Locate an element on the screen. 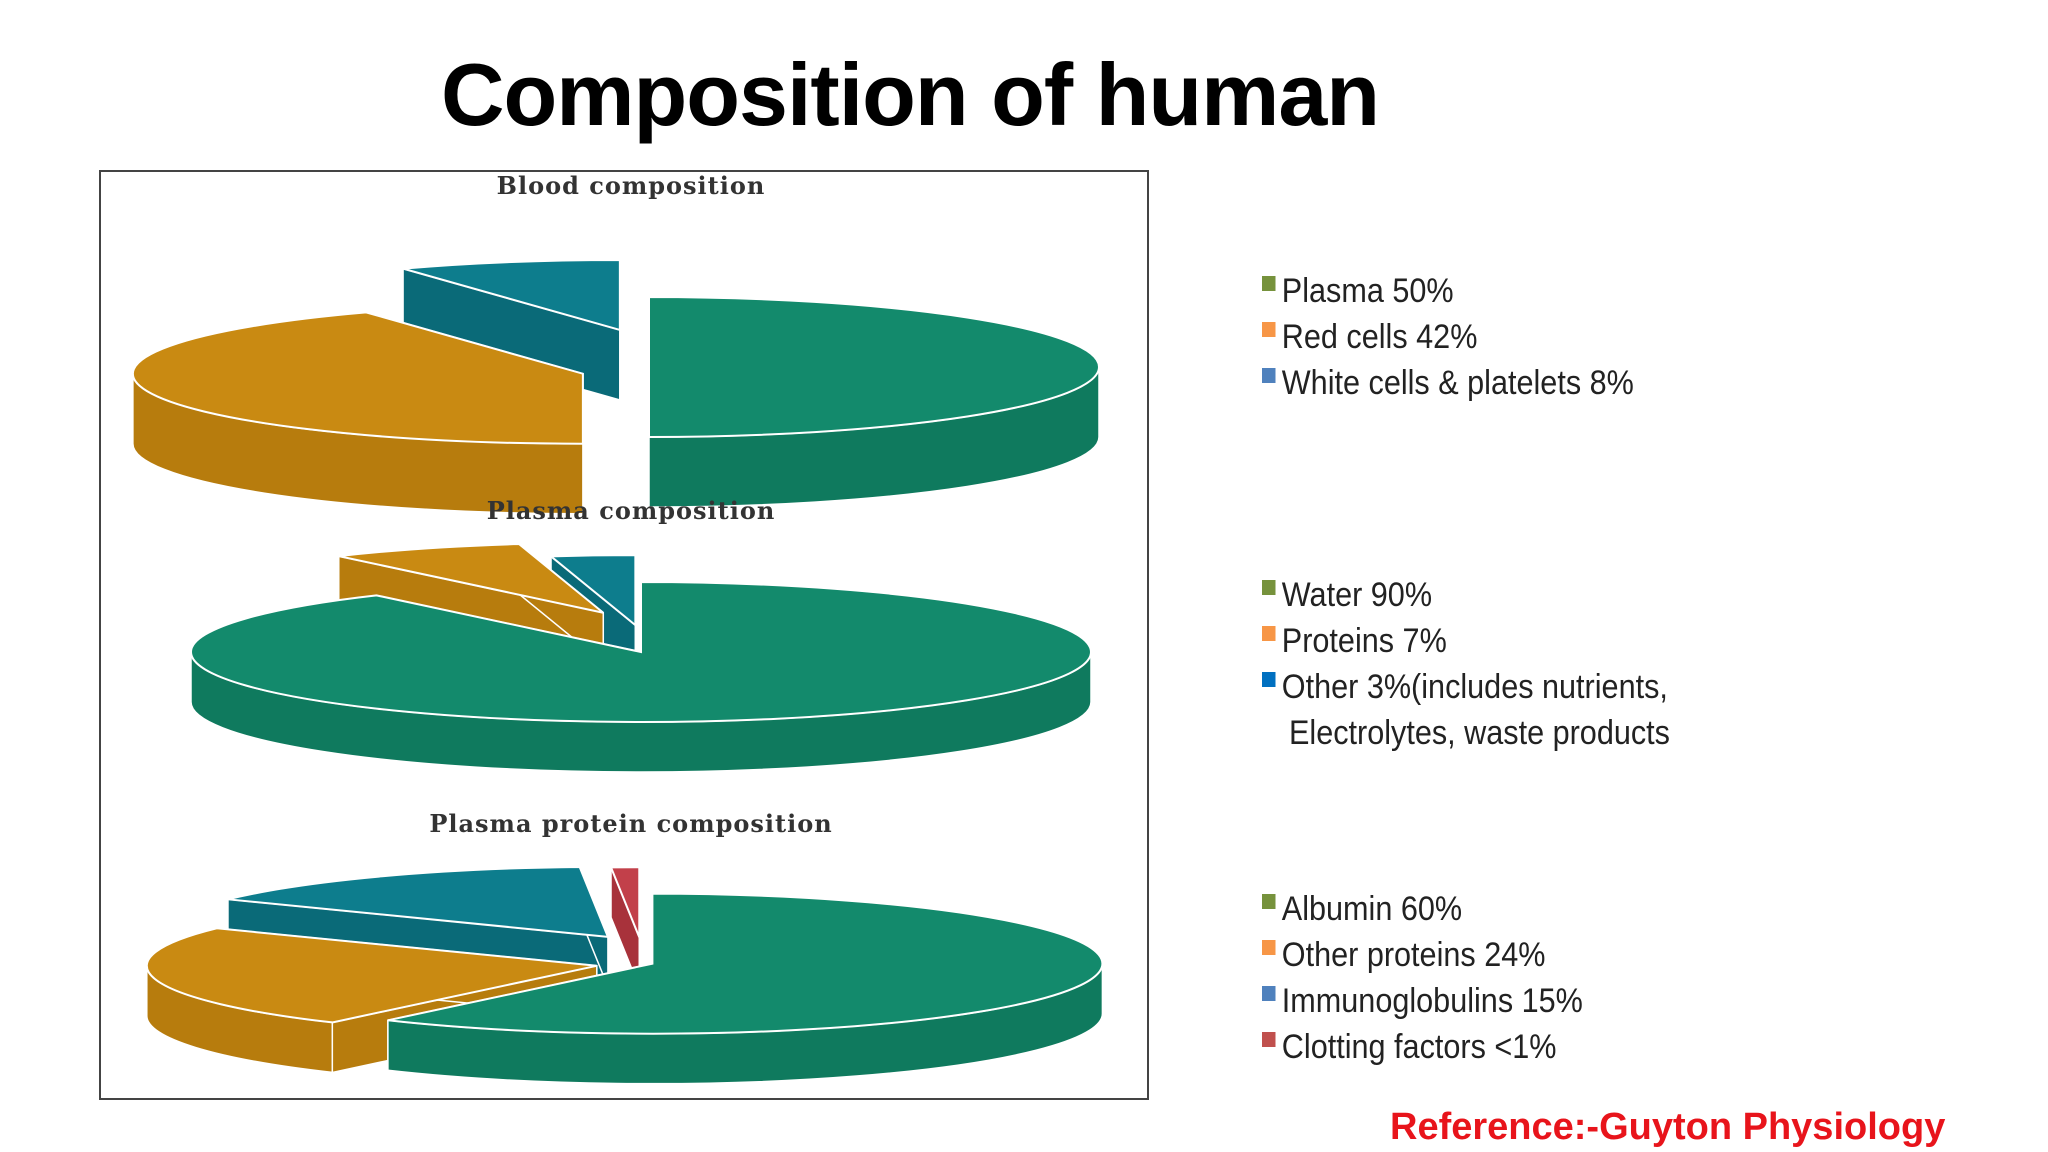  pie-chart: Plasma composition is located at coordinates (641, 634).